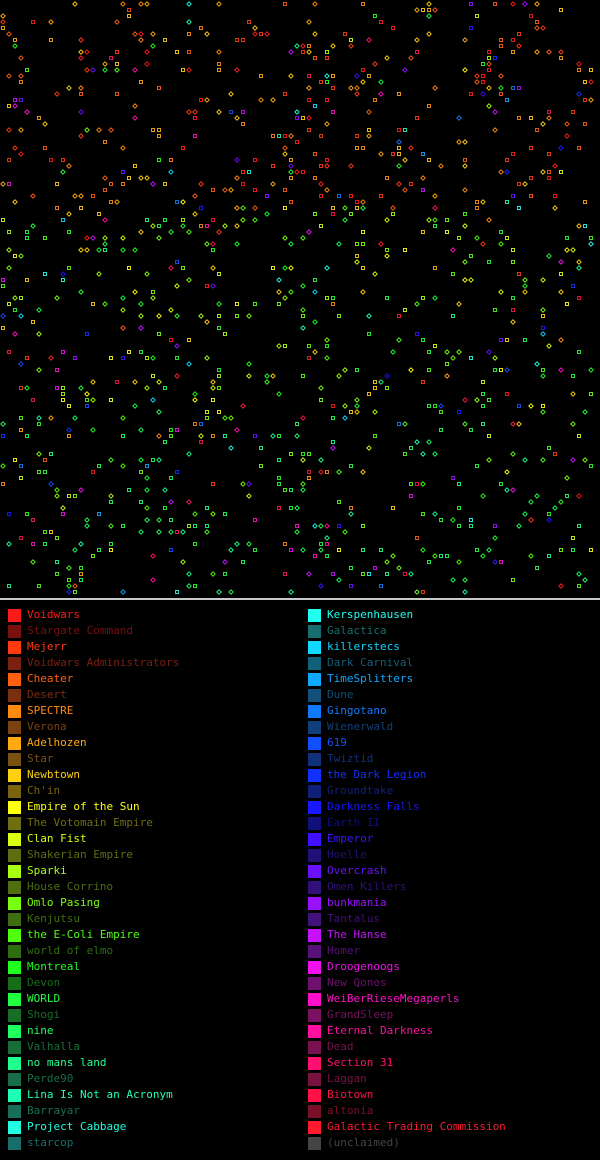 The image size is (600, 1160). I want to click on legend-item: Earth II, so click(453, 823).